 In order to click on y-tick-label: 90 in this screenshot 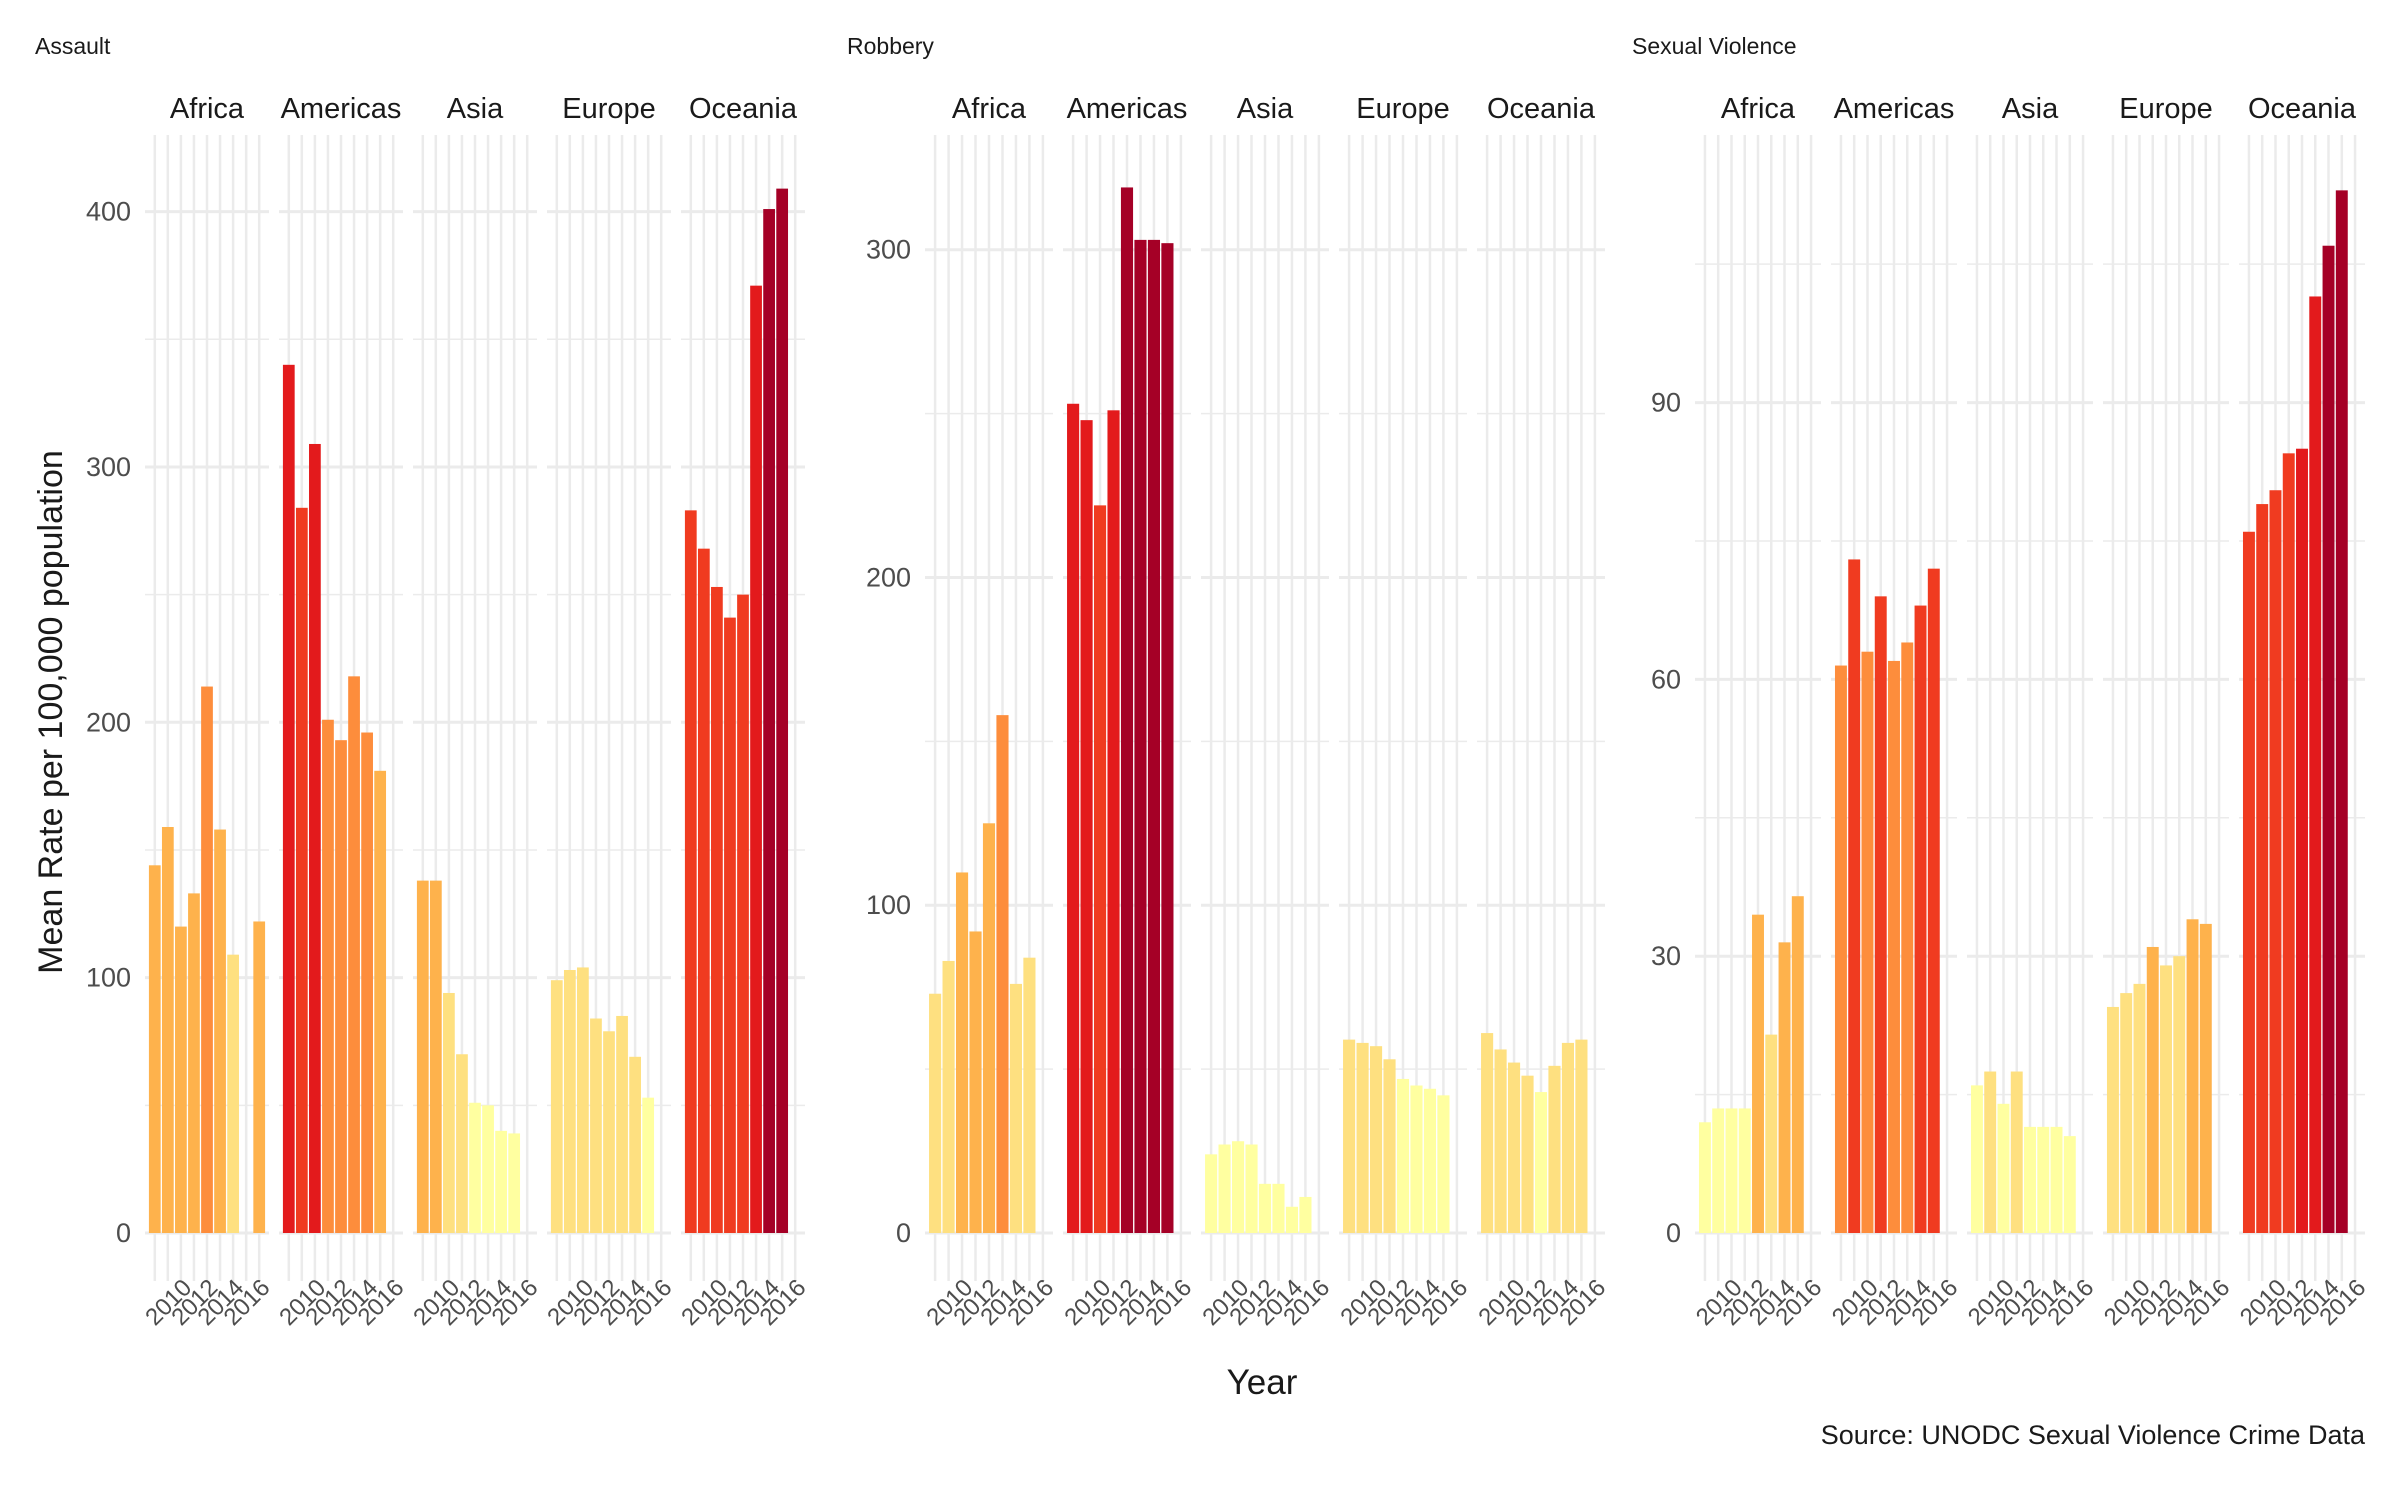, I will do `click(1666, 403)`.